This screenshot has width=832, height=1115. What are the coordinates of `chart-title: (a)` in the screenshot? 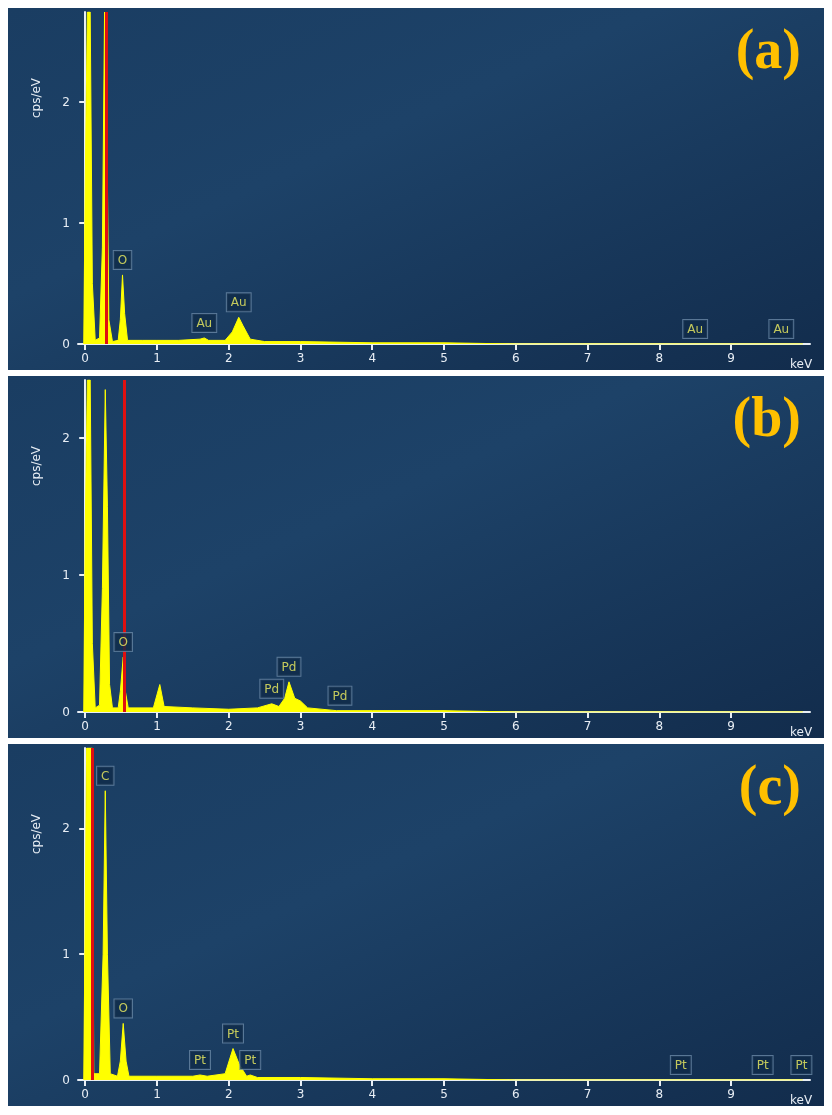 It's located at (768, 49).